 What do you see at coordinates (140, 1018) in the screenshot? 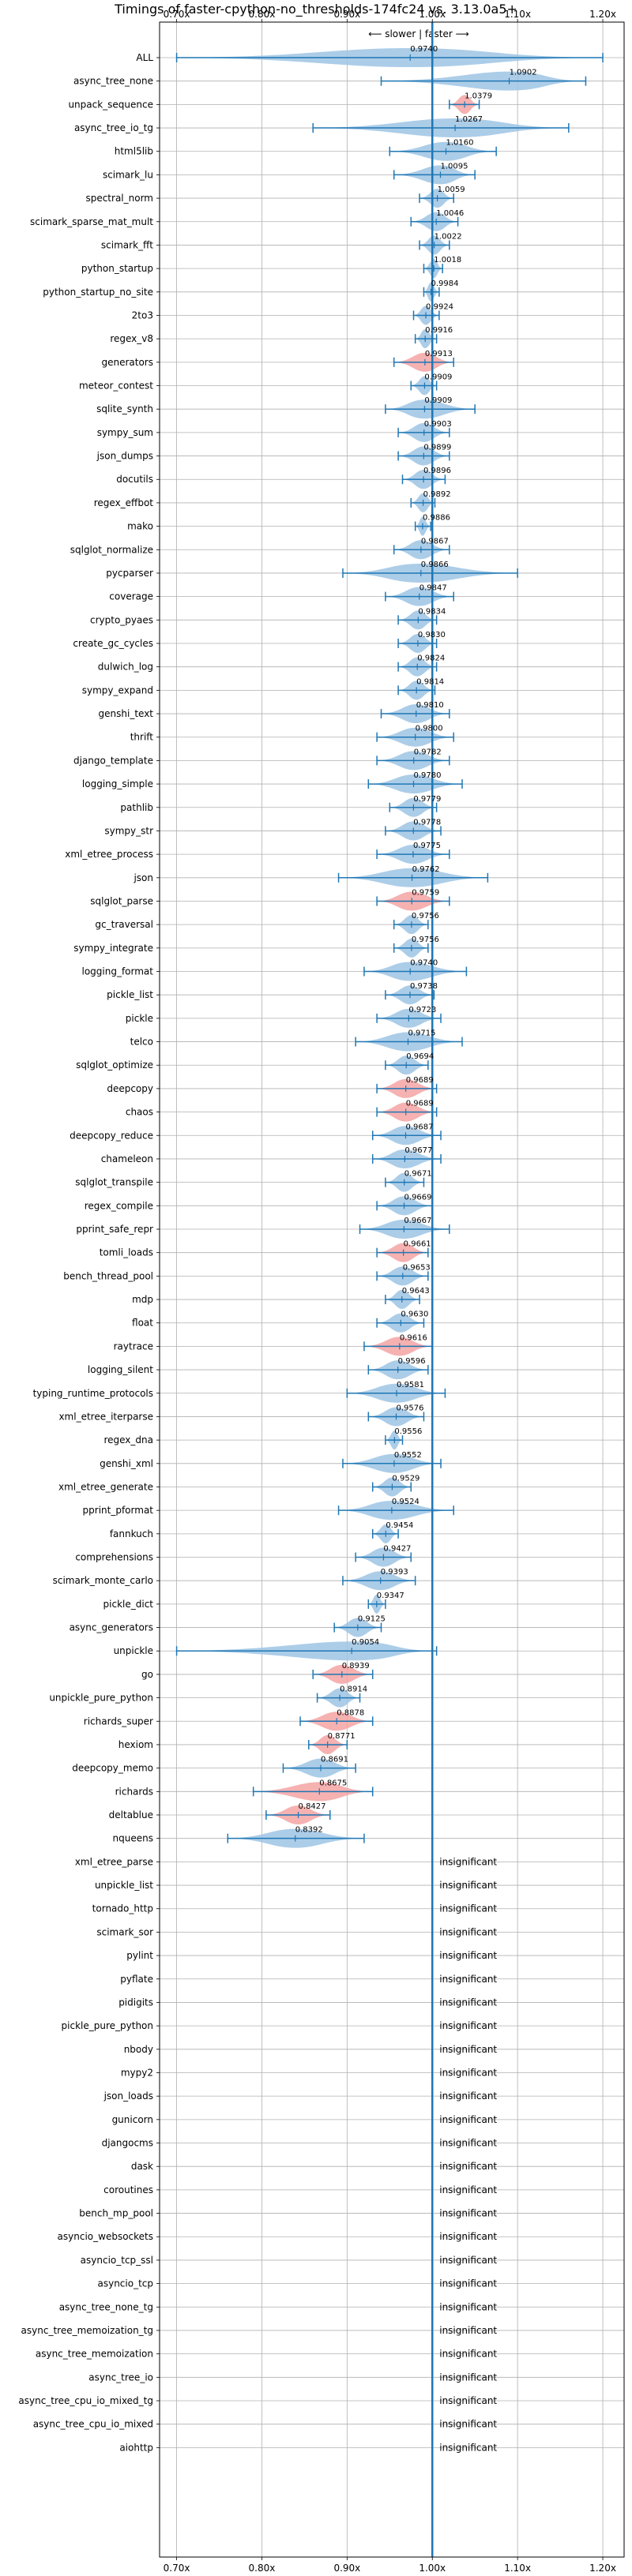
I see `benchmark-label: pickle` at bounding box center [140, 1018].